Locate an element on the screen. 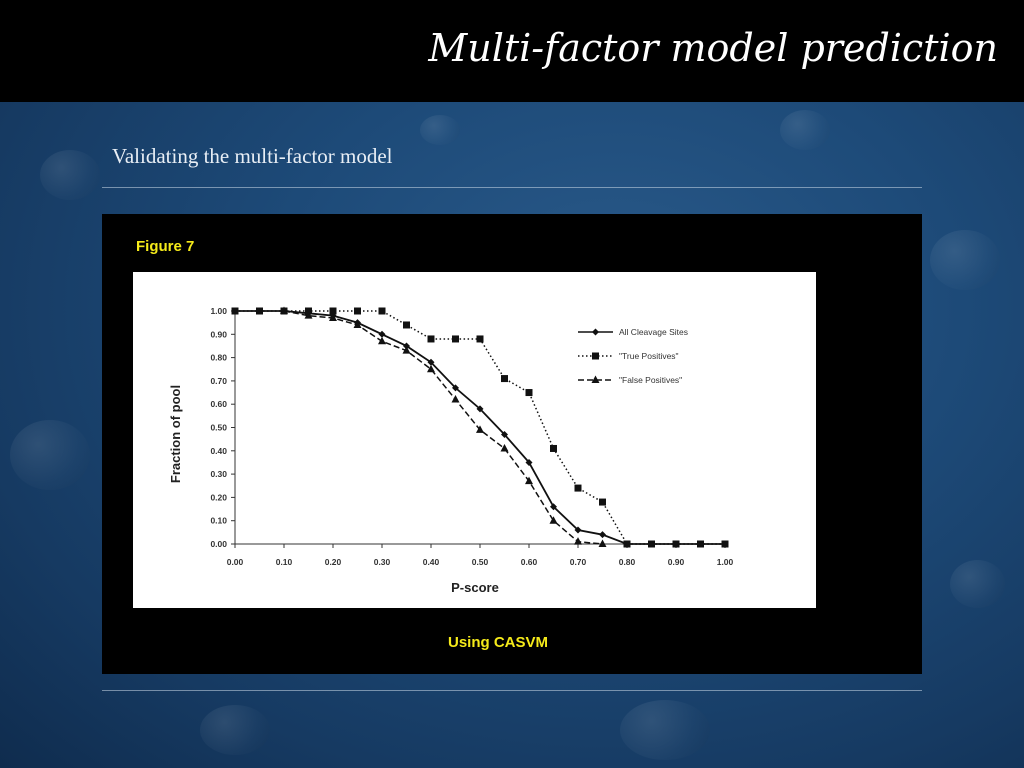 Image resolution: width=1024 pixels, height=768 pixels. slide-subtitle: Validating the multi-factor model is located at coordinates (252, 156).